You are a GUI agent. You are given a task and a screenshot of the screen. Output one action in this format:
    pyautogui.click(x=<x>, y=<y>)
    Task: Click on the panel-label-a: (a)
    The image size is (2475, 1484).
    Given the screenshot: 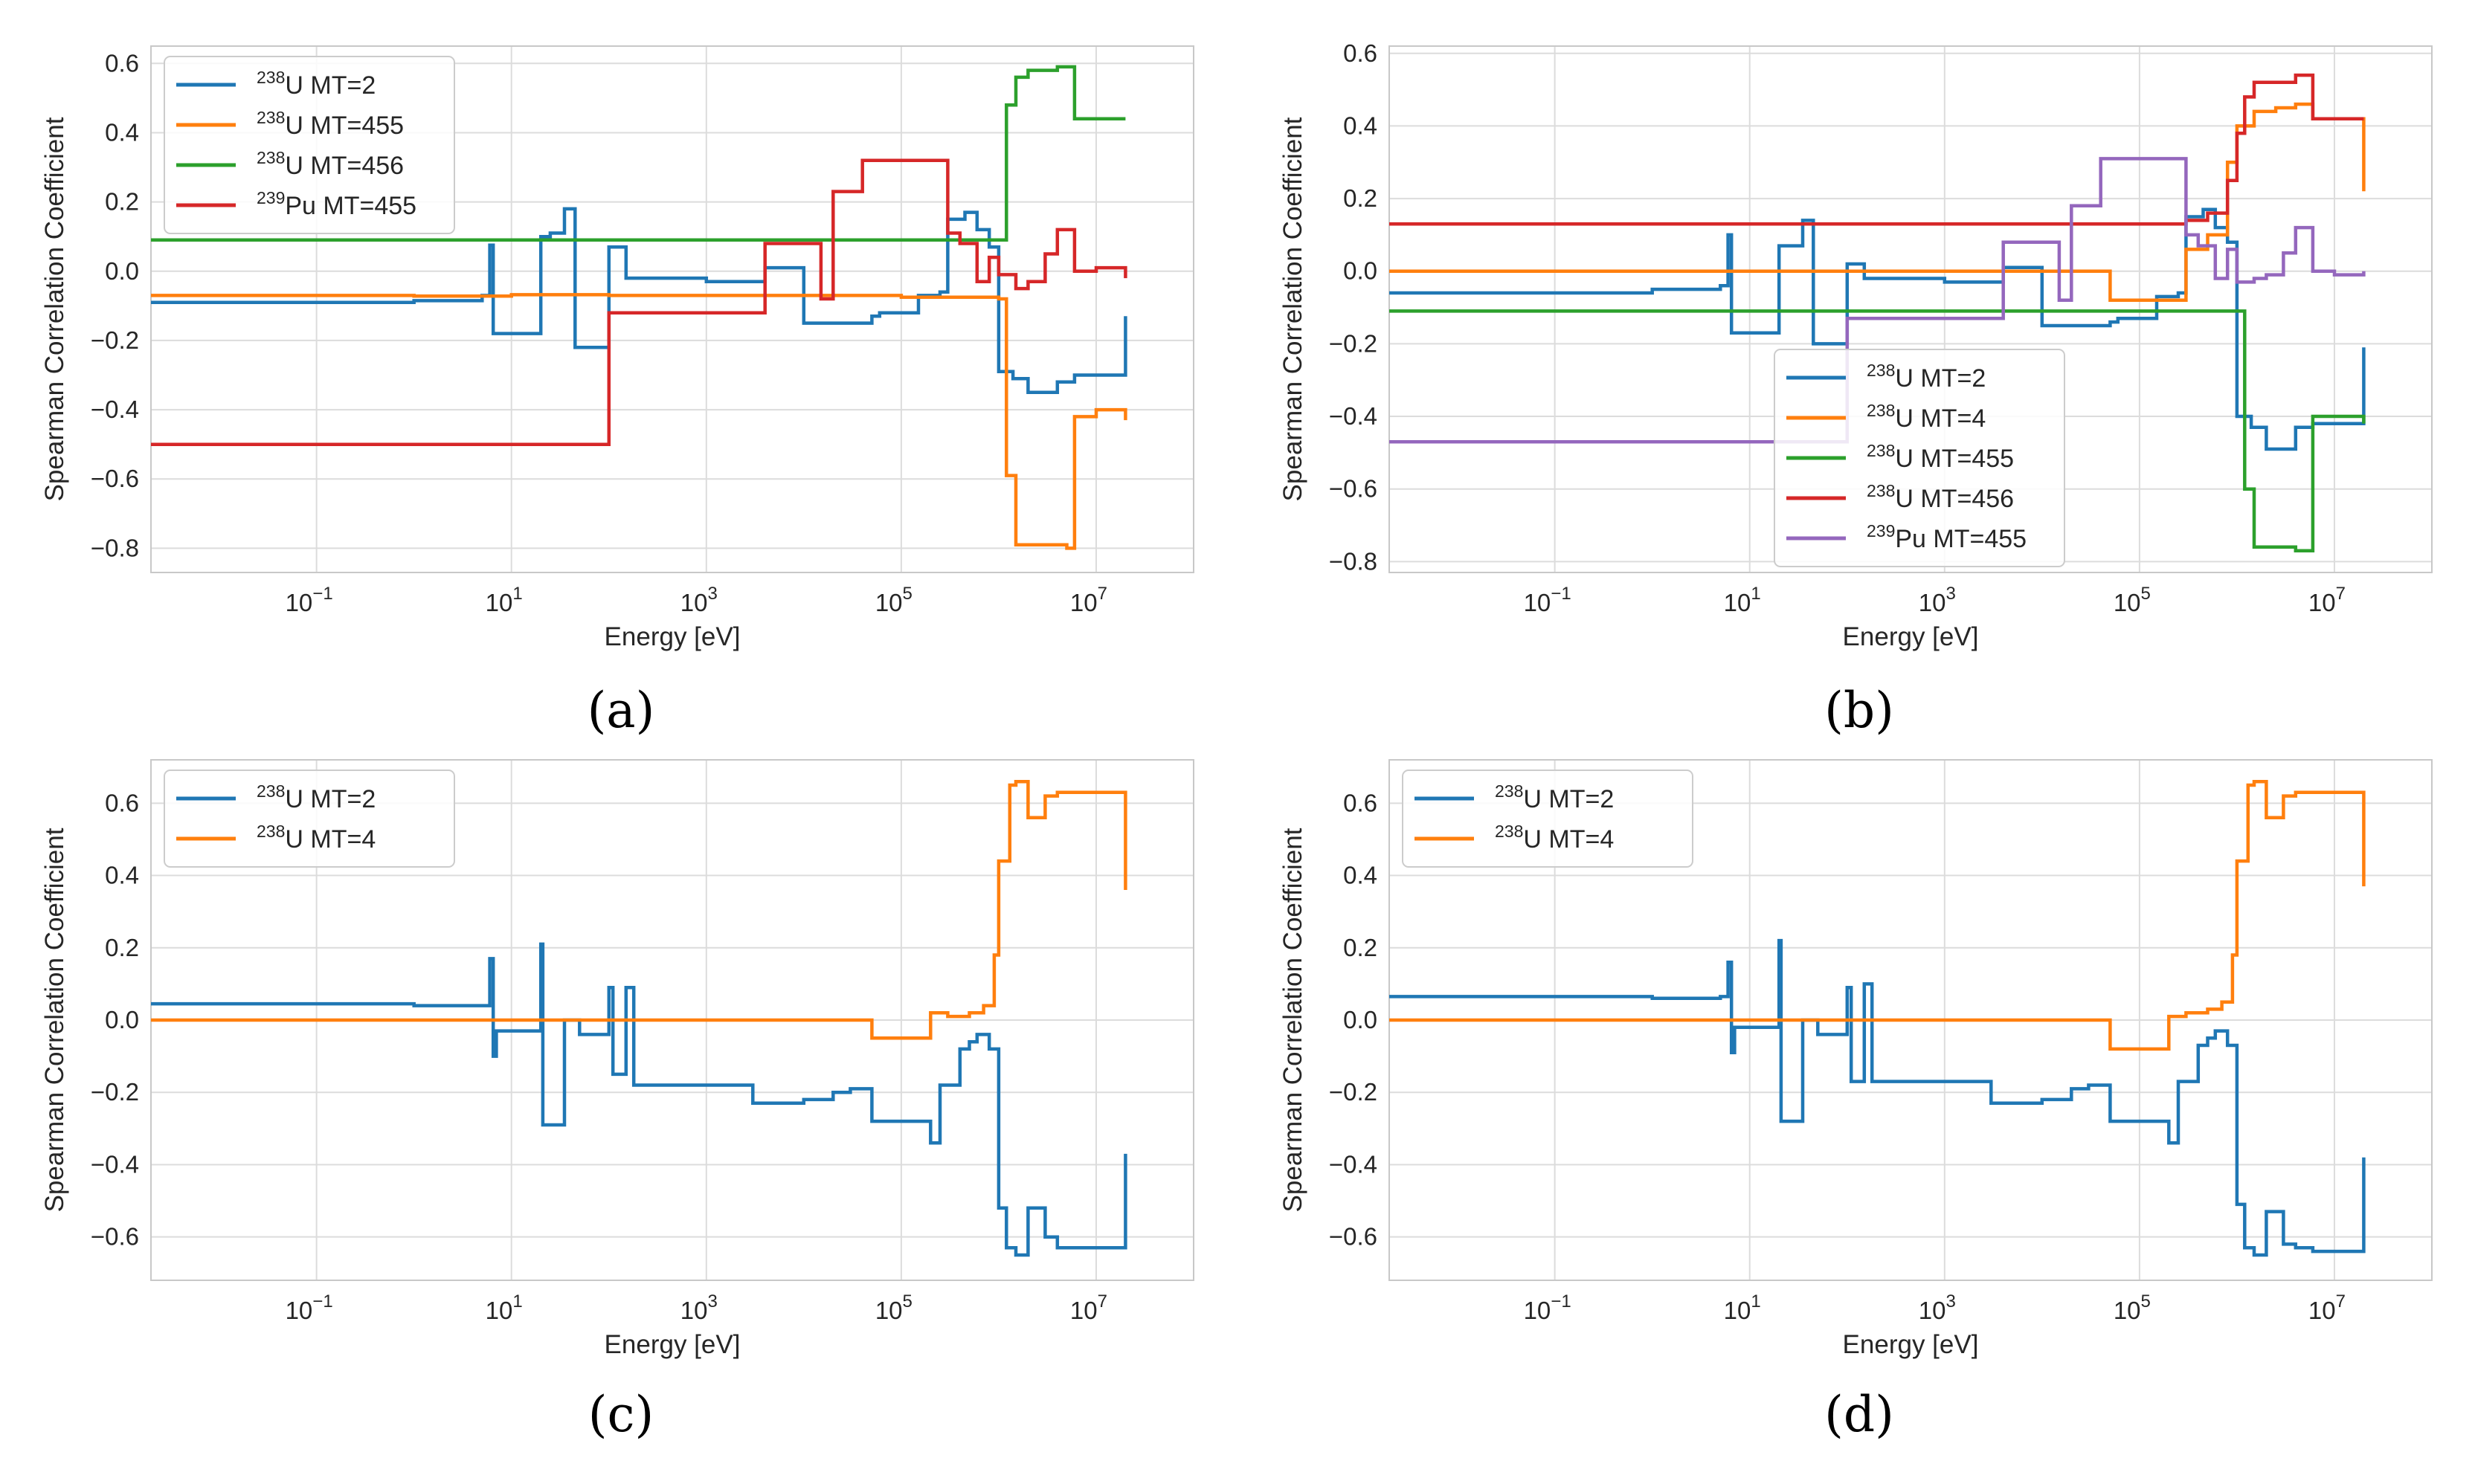 What is the action you would take?
    pyautogui.click(x=621, y=710)
    